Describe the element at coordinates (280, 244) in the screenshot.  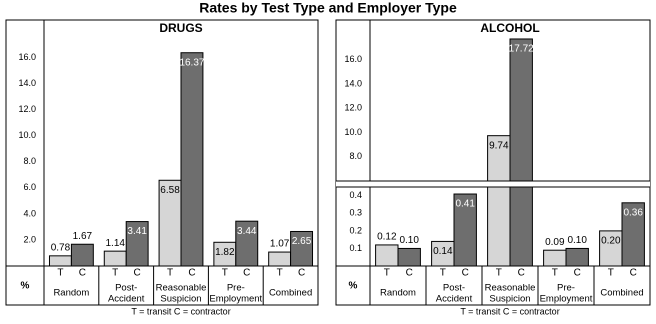
I see `value-label: 1.07` at that location.